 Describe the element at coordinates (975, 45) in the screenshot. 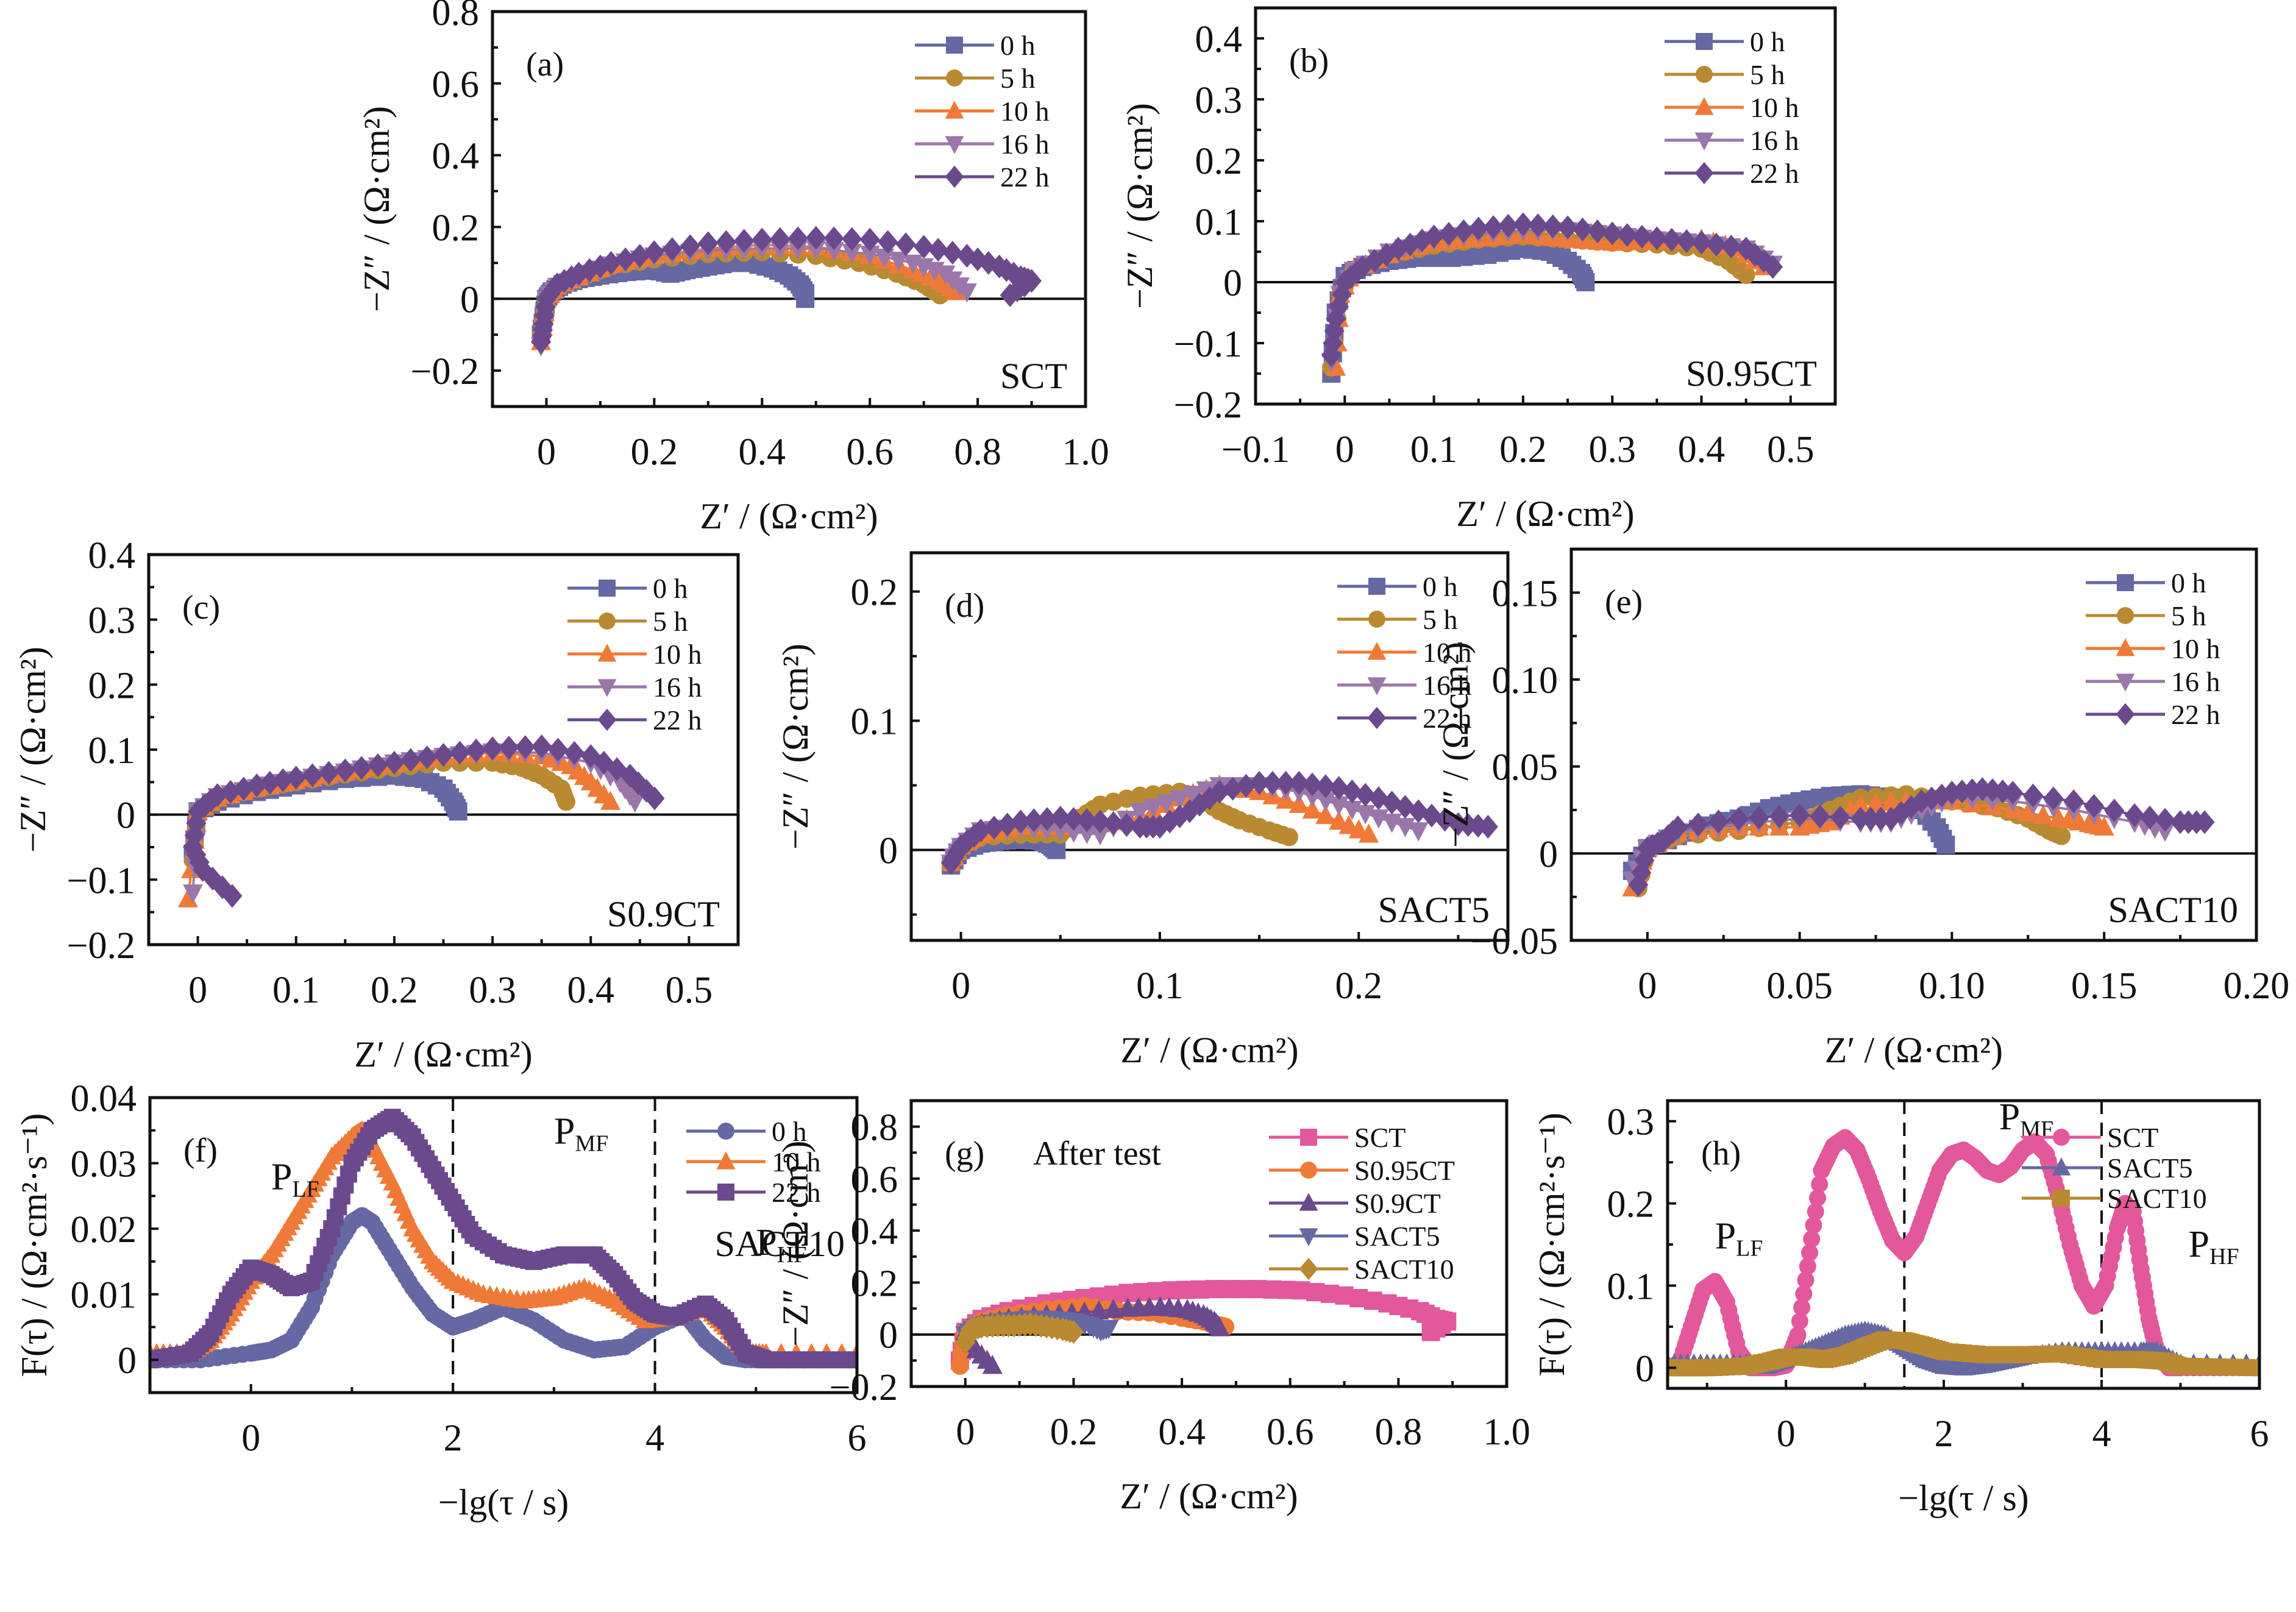

I see `legend-item: 0 h` at that location.